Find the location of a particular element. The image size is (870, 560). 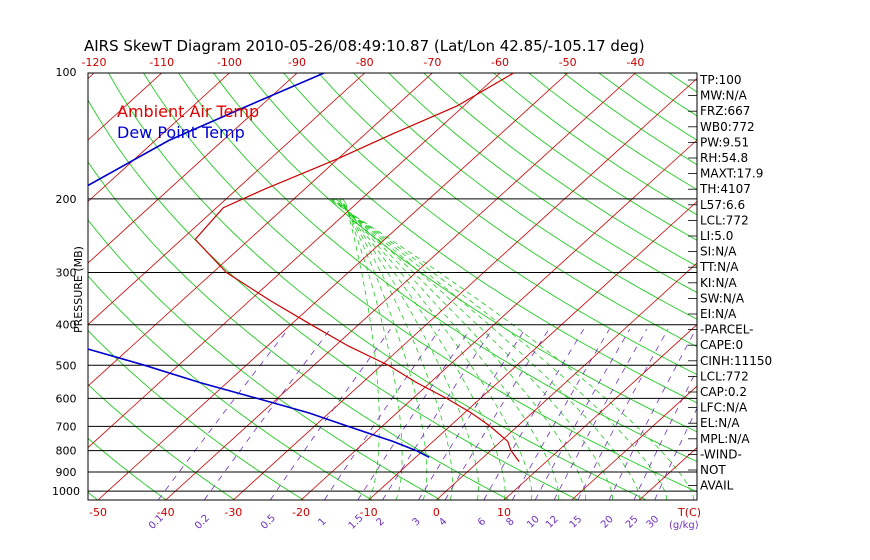

mixing-ratio-tick-label: 1 is located at coordinates (322, 522).